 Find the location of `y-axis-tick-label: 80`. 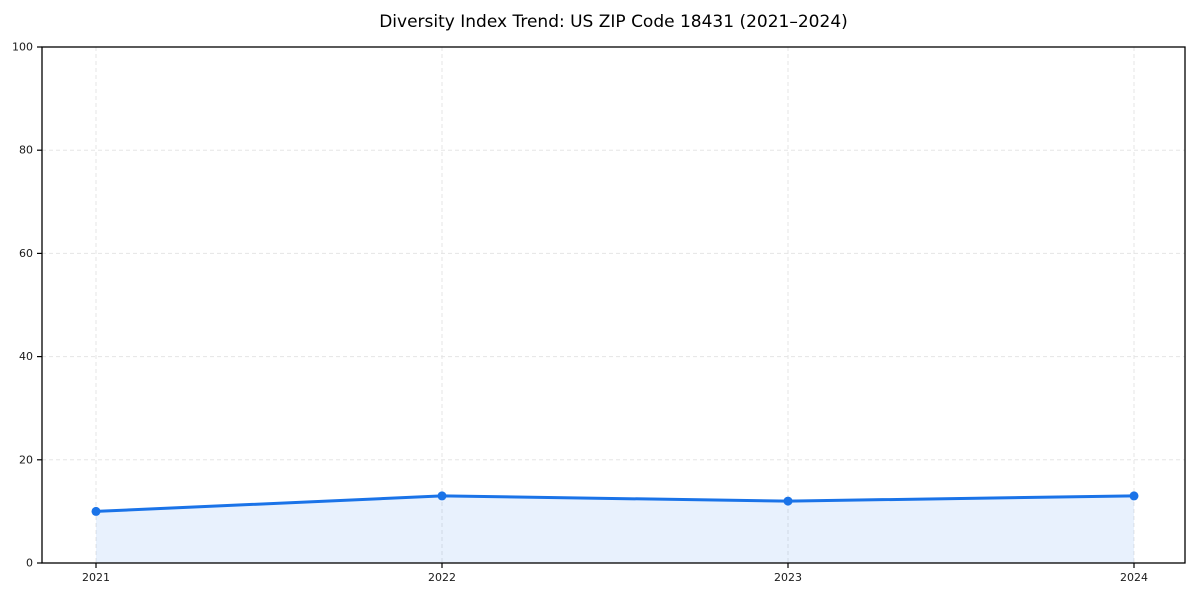

y-axis-tick-label: 80 is located at coordinates (26, 150).